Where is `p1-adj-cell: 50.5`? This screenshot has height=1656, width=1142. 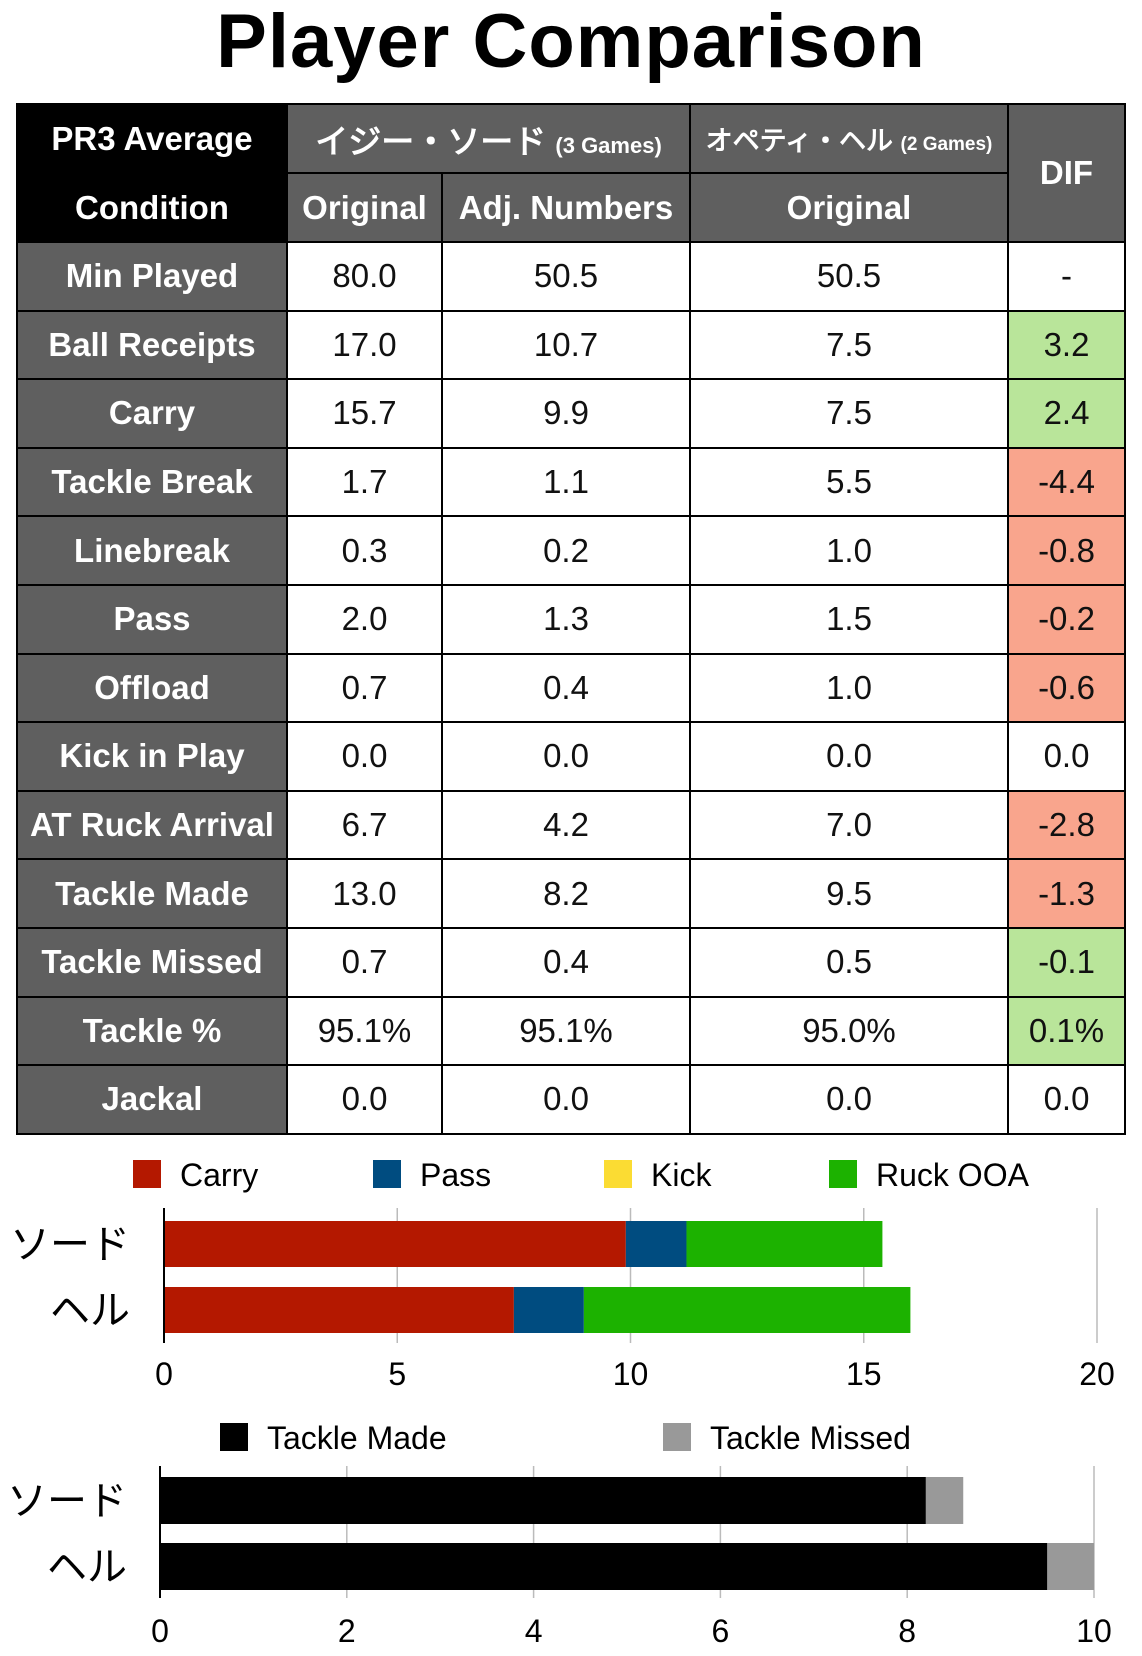 p1-adj-cell: 50.5 is located at coordinates (566, 276).